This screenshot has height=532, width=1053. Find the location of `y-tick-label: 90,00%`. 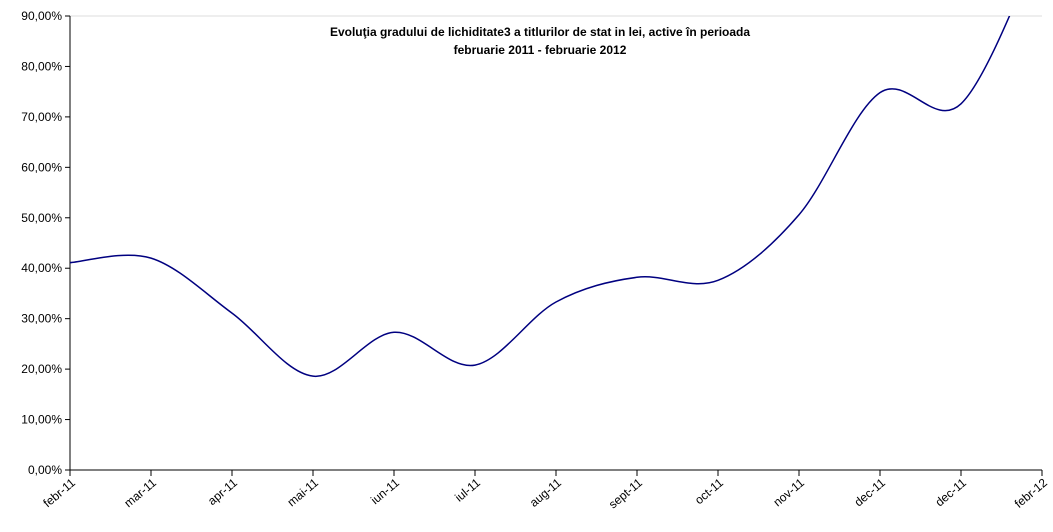

y-tick-label: 90,00% is located at coordinates (41, 16).